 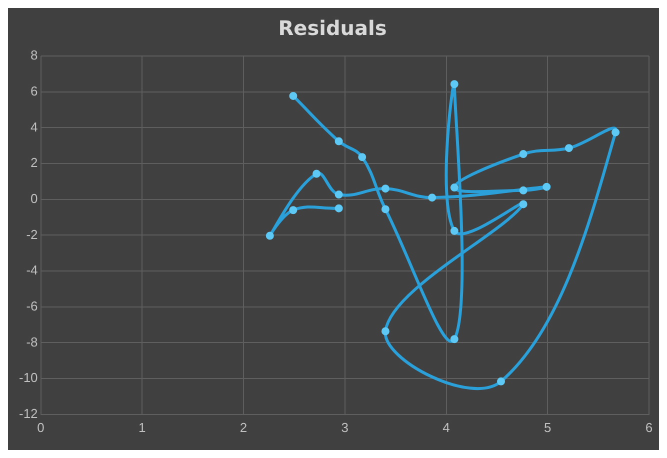 What do you see at coordinates (34, 126) in the screenshot?
I see `y-tick-label: 4` at bounding box center [34, 126].